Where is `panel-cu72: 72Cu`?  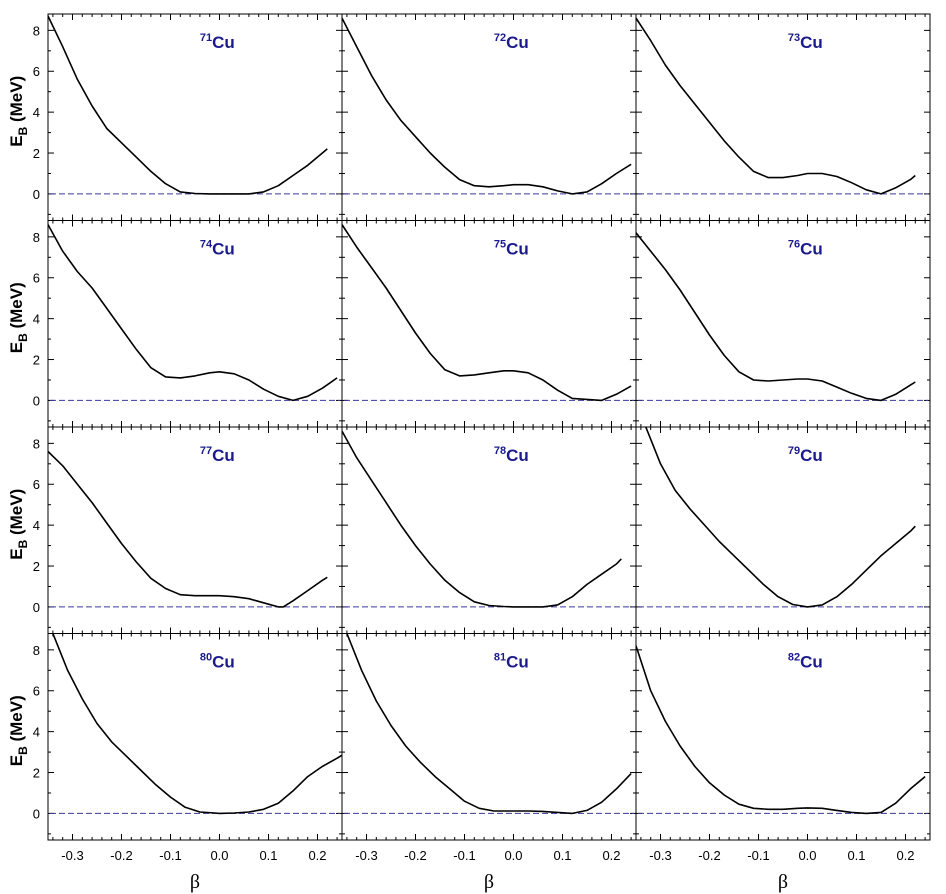 panel-cu72: 72Cu is located at coordinates (489, 117).